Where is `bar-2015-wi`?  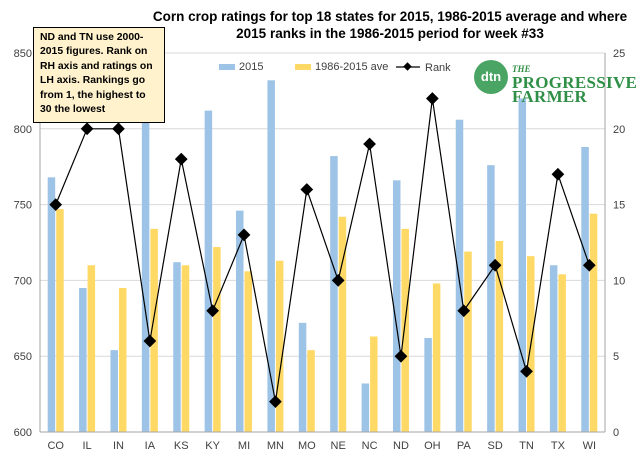
bar-2015-wi is located at coordinates (585, 289).